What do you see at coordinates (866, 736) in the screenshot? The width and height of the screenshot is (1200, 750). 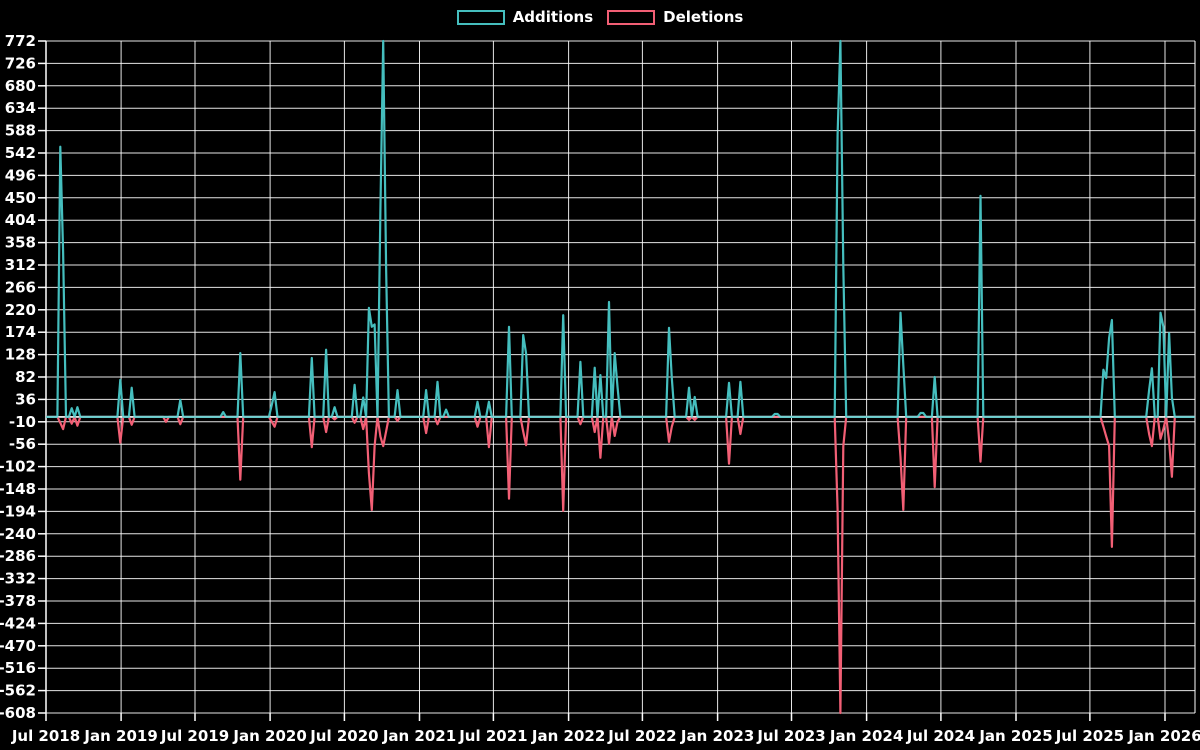 I see `svg-text: Jan 2024` at bounding box center [866, 736].